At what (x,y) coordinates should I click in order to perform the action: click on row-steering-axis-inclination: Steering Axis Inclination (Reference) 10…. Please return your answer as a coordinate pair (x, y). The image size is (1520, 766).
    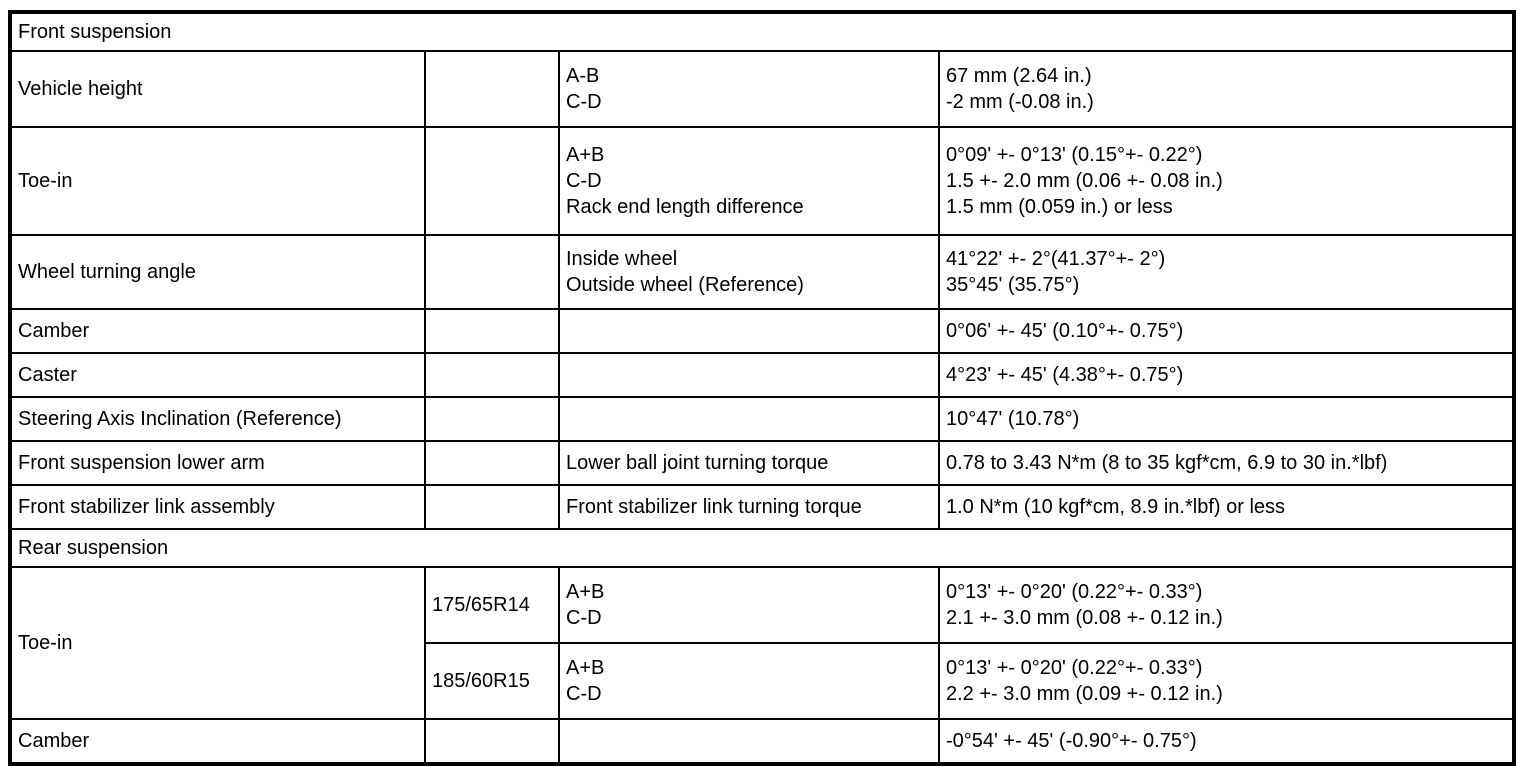
    Looking at the image, I should click on (762, 419).